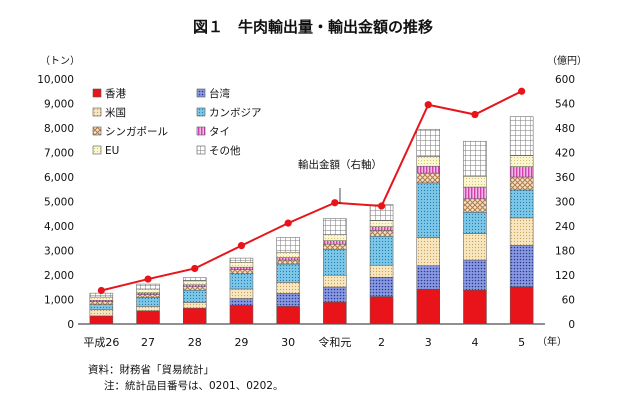 Image resolution: width=626 pixels, height=404 pixels. I want to click on y-tick-label: 1,000, so click(59, 301).